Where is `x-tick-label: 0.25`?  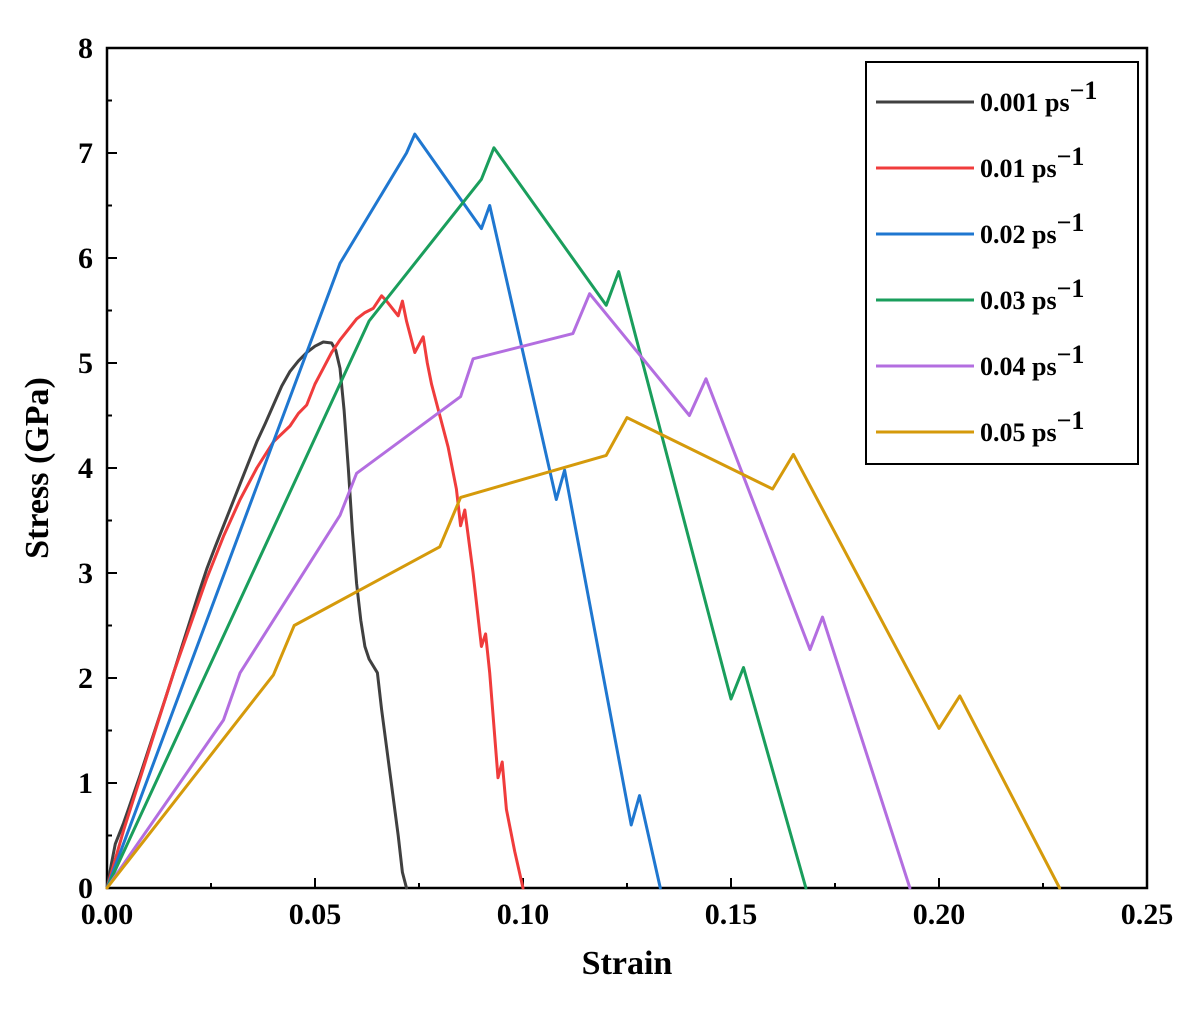
x-tick-label: 0.25 is located at coordinates (1147, 914).